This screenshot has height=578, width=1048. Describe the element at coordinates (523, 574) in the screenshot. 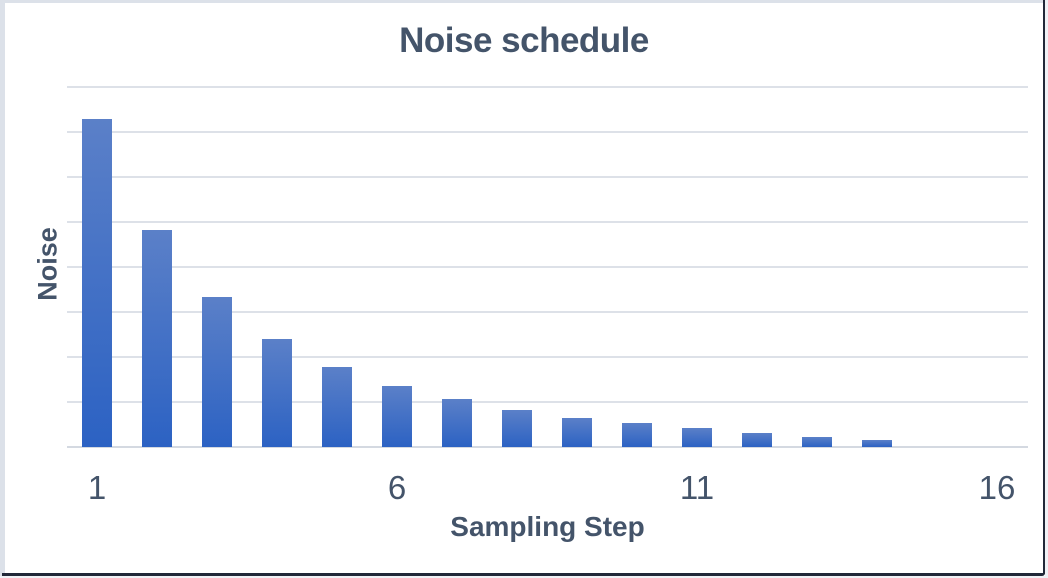

I see `frame-edge-bottom` at that location.